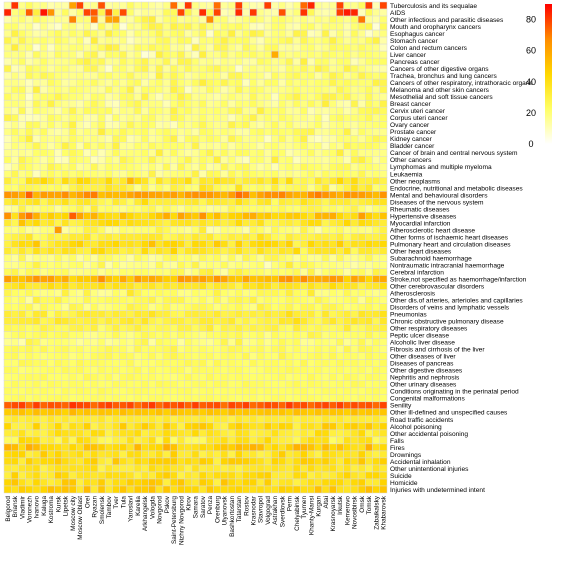 The width and height of the screenshot is (567, 585). I want to click on row-label: Other ill-defined and unspecified causes, so click(449, 413).